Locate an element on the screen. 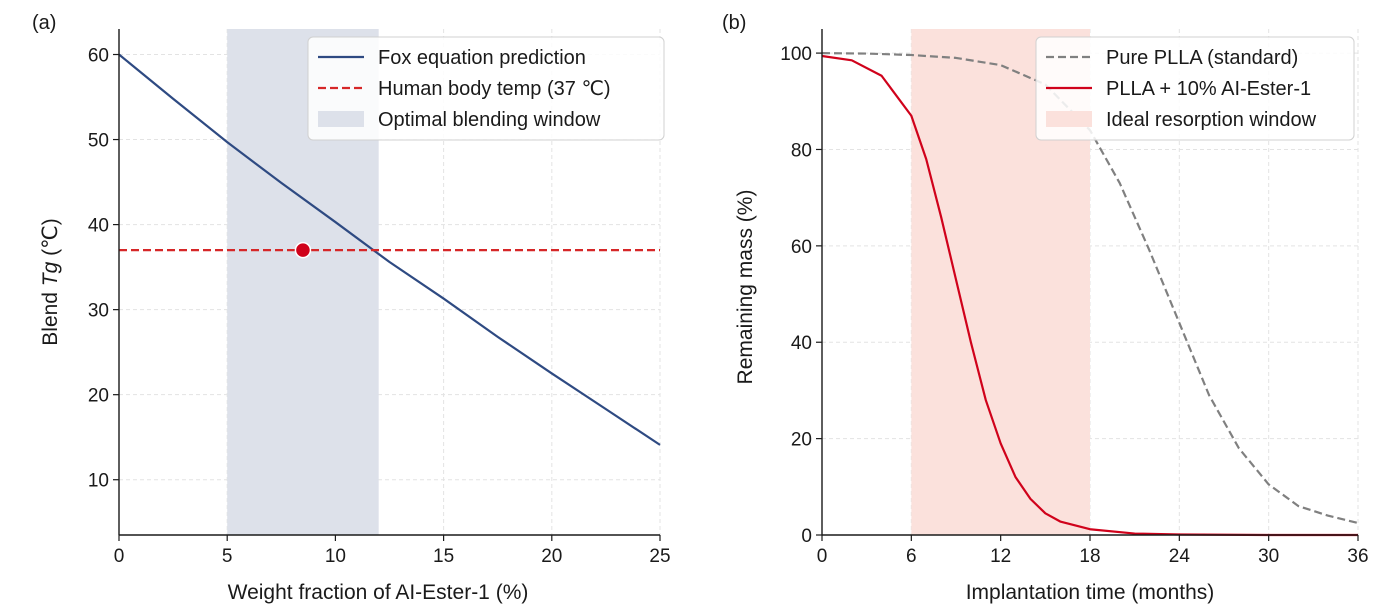 This screenshot has height=616, width=1400. panel-a-legend-box is located at coordinates (486, 88).